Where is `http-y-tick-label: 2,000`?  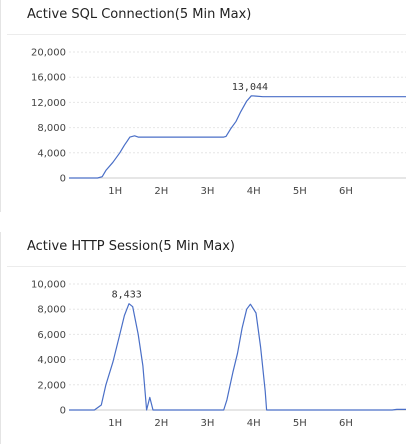 http-y-tick-label: 2,000 is located at coordinates (51, 385).